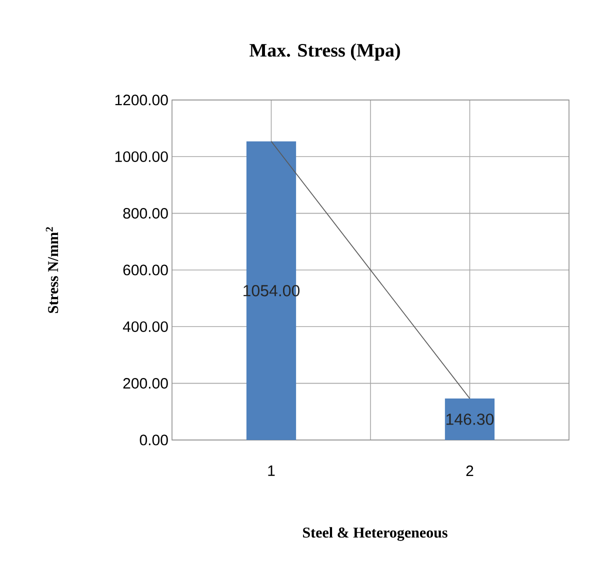 The height and width of the screenshot is (578, 605). Describe the element at coordinates (145, 270) in the screenshot. I see `y-tick-label: 600.00` at that location.